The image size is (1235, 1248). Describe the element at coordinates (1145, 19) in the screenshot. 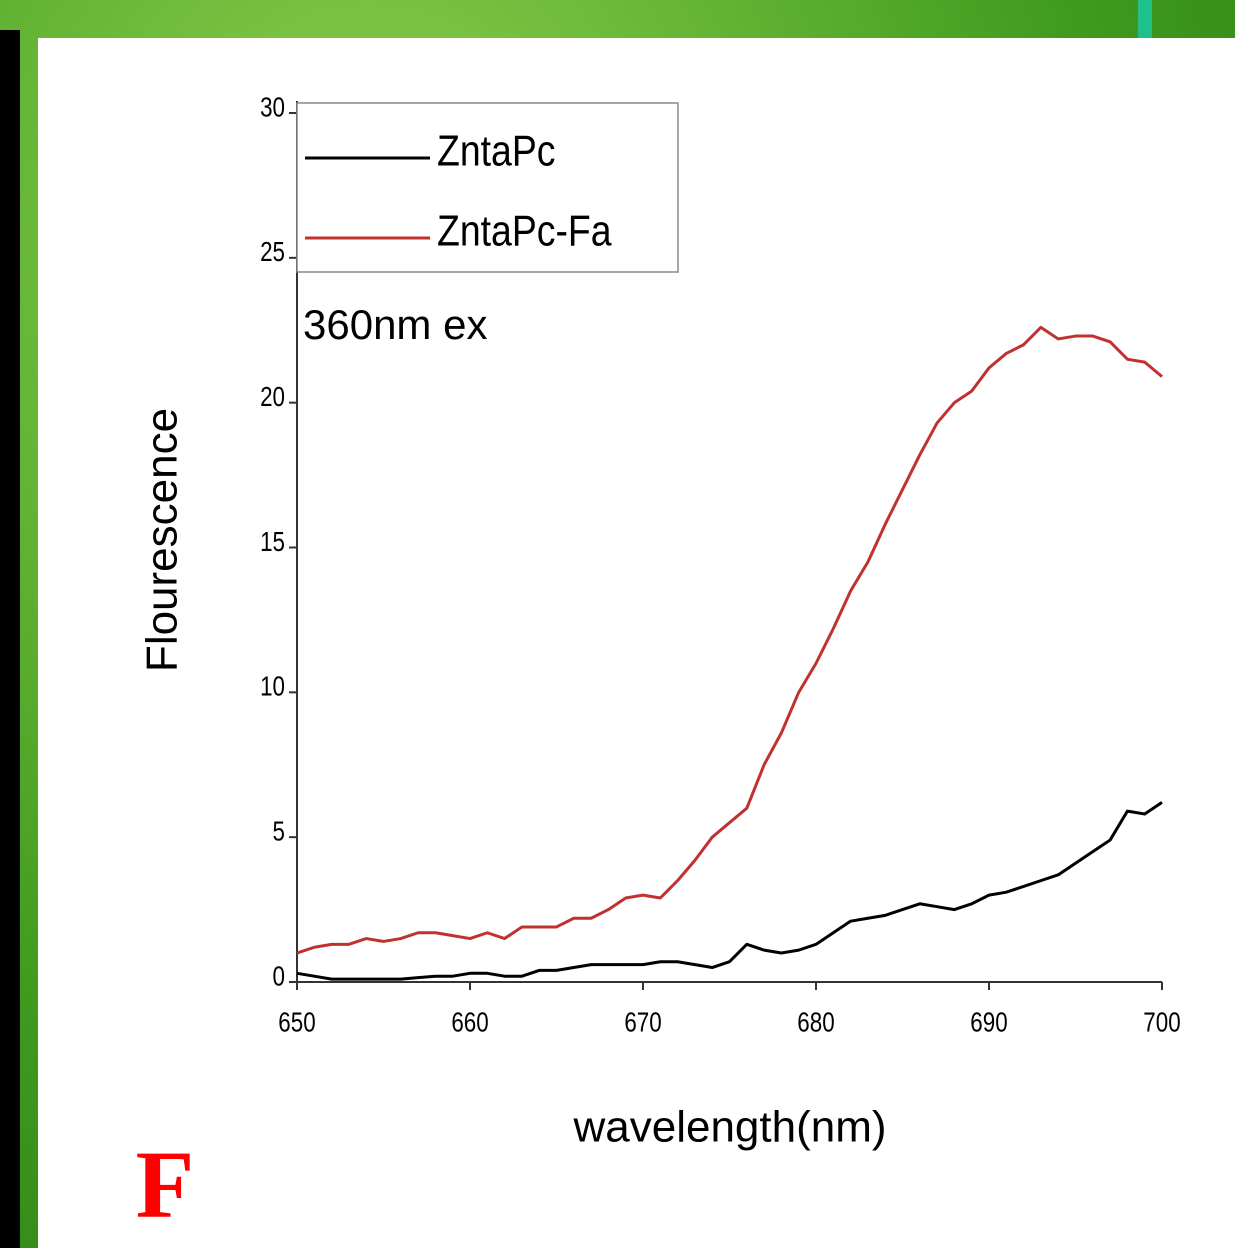

I see `corner-bar` at that location.